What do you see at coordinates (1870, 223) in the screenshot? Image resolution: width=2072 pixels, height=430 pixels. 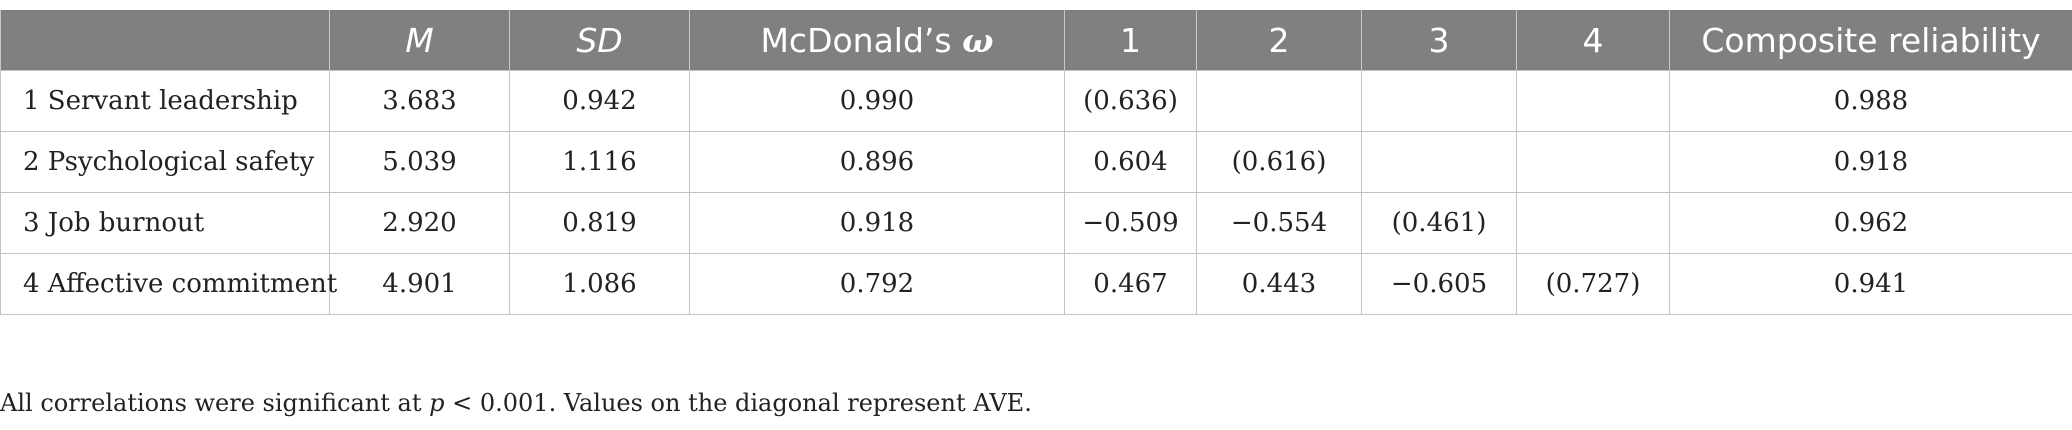 I see `cell-composite-reliability: 0.962` at bounding box center [1870, 223].